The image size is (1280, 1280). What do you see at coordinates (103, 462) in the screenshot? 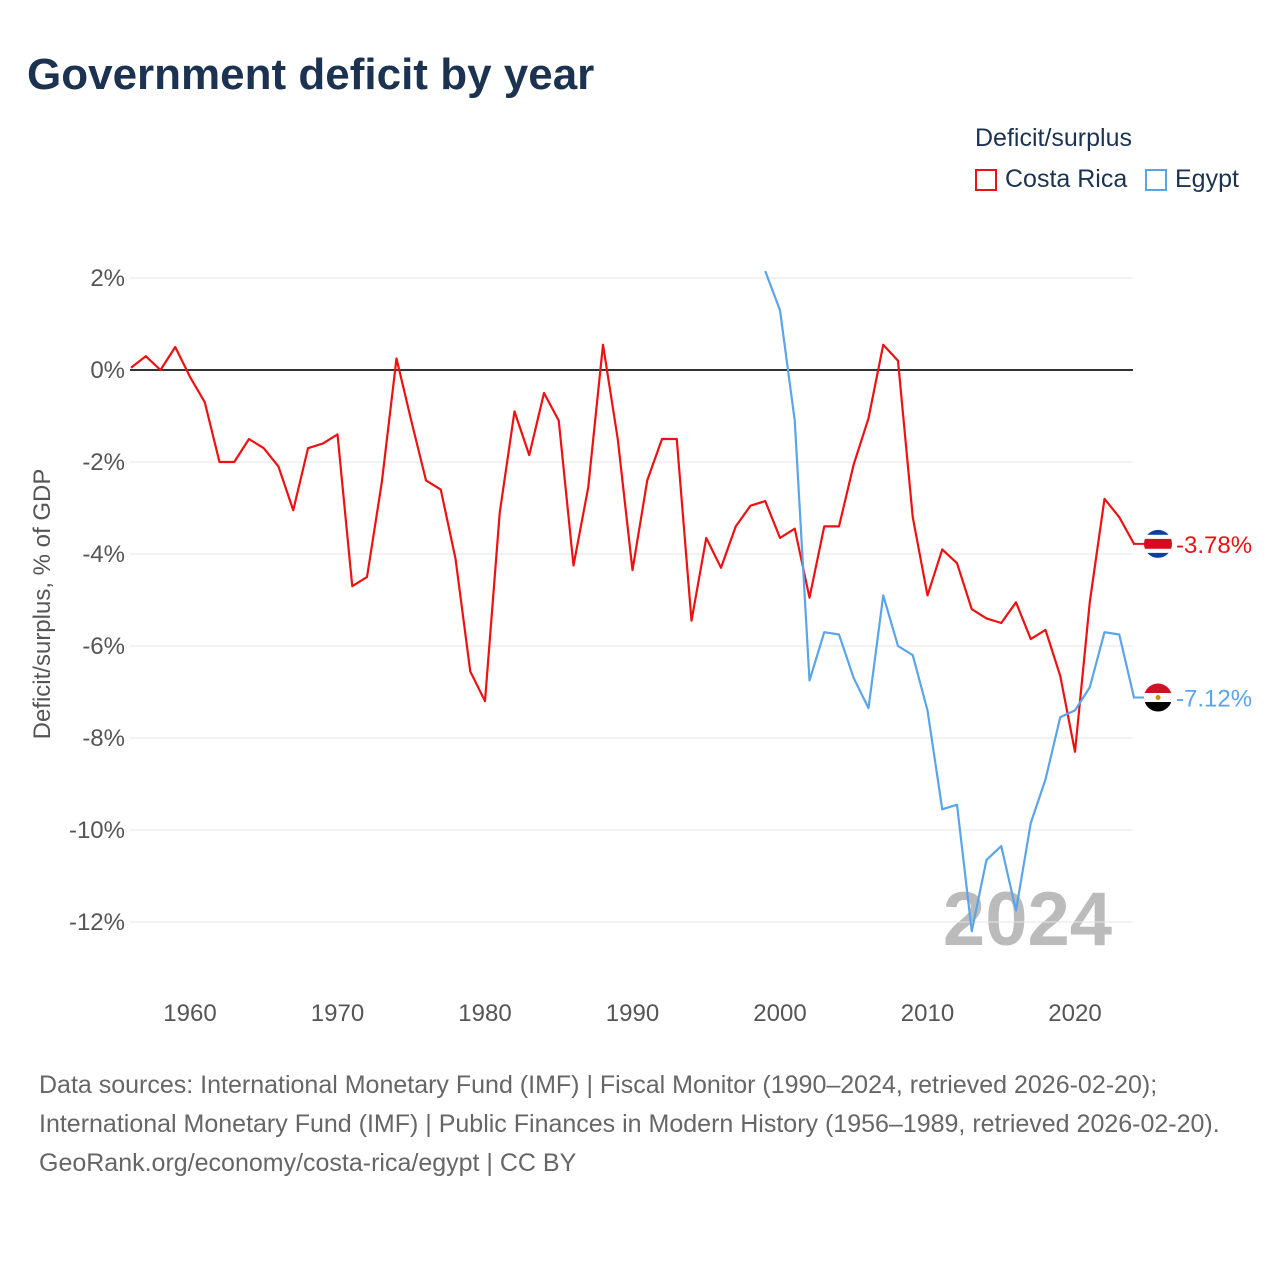
I see `y-tick-label: -2%` at bounding box center [103, 462].